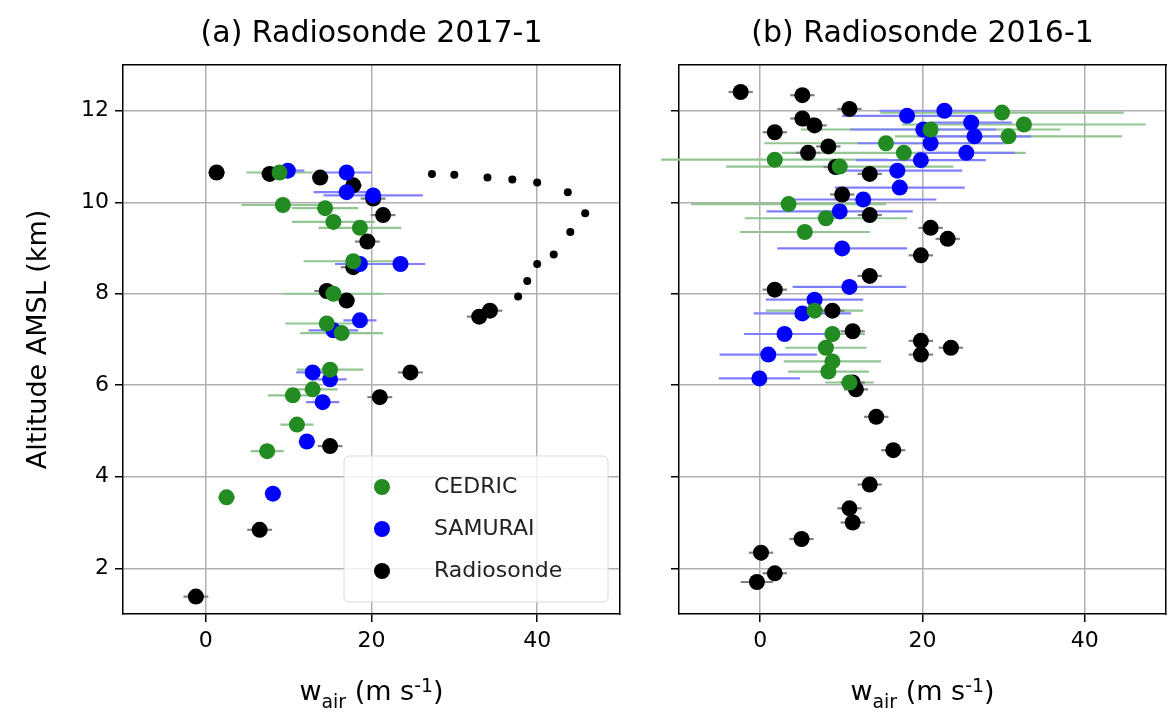 The height and width of the screenshot is (721, 1174). I want to click on chart-title: (b) Radiosonde 2016-1, so click(922, 31).